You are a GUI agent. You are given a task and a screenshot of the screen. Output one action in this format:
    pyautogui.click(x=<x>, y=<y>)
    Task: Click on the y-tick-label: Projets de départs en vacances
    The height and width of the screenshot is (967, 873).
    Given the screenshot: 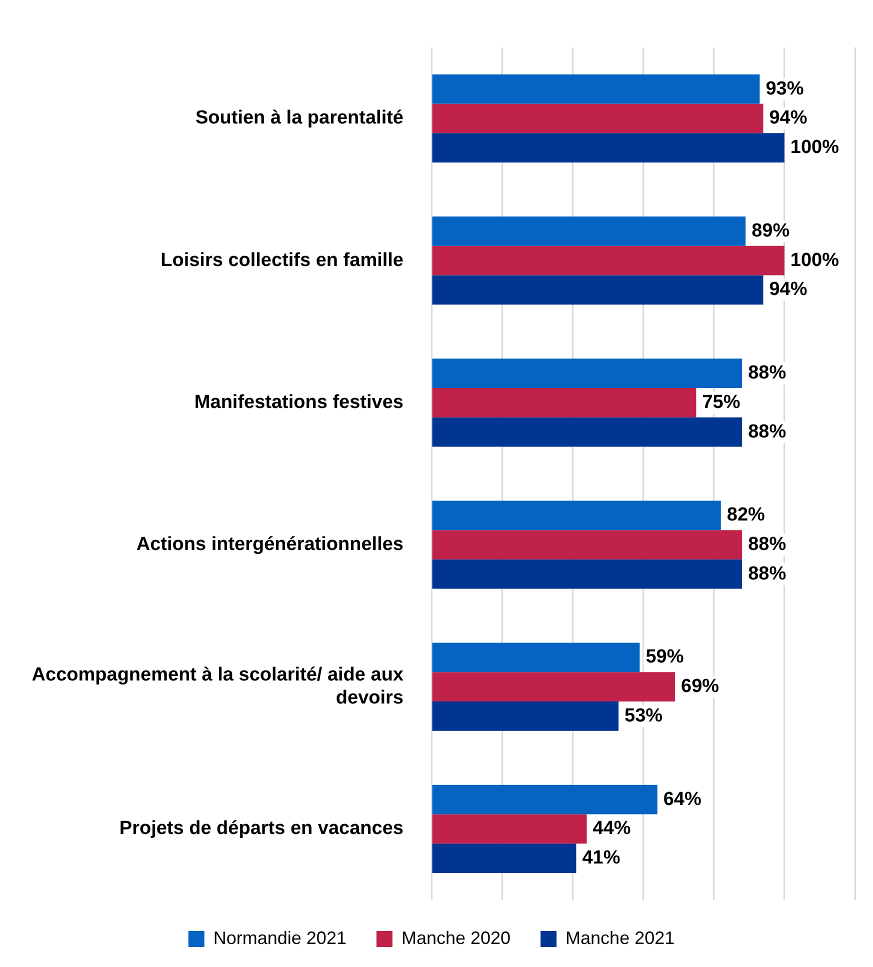 What is the action you would take?
    pyautogui.click(x=261, y=829)
    